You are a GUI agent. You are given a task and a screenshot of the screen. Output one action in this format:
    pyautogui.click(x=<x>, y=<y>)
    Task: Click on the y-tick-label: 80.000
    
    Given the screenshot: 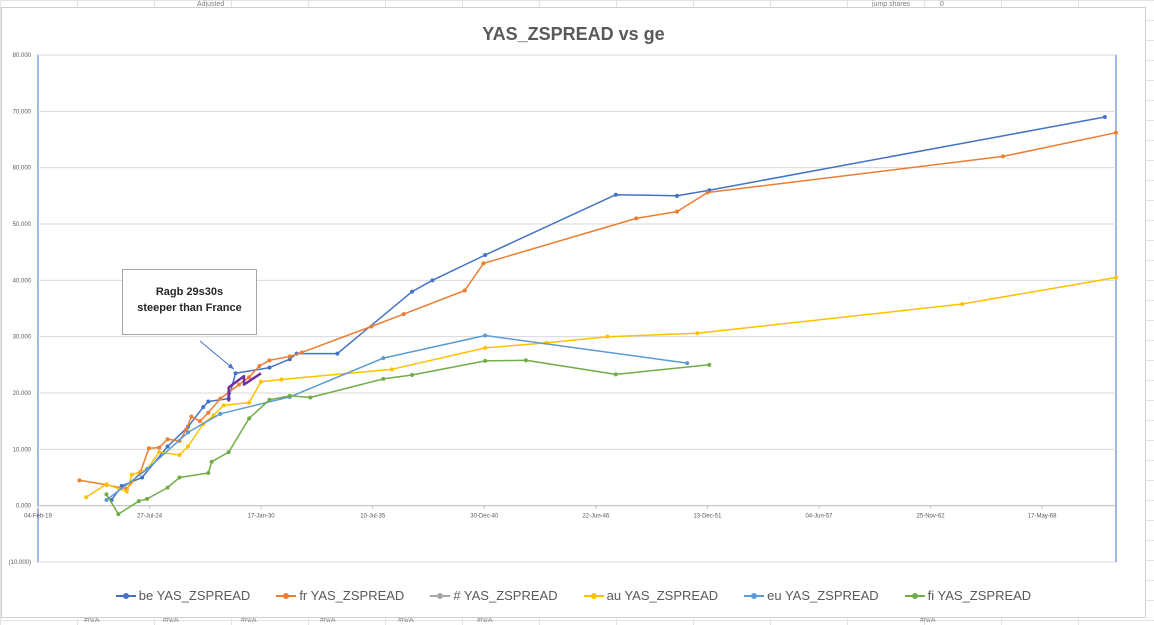 What is the action you would take?
    pyautogui.click(x=22, y=56)
    